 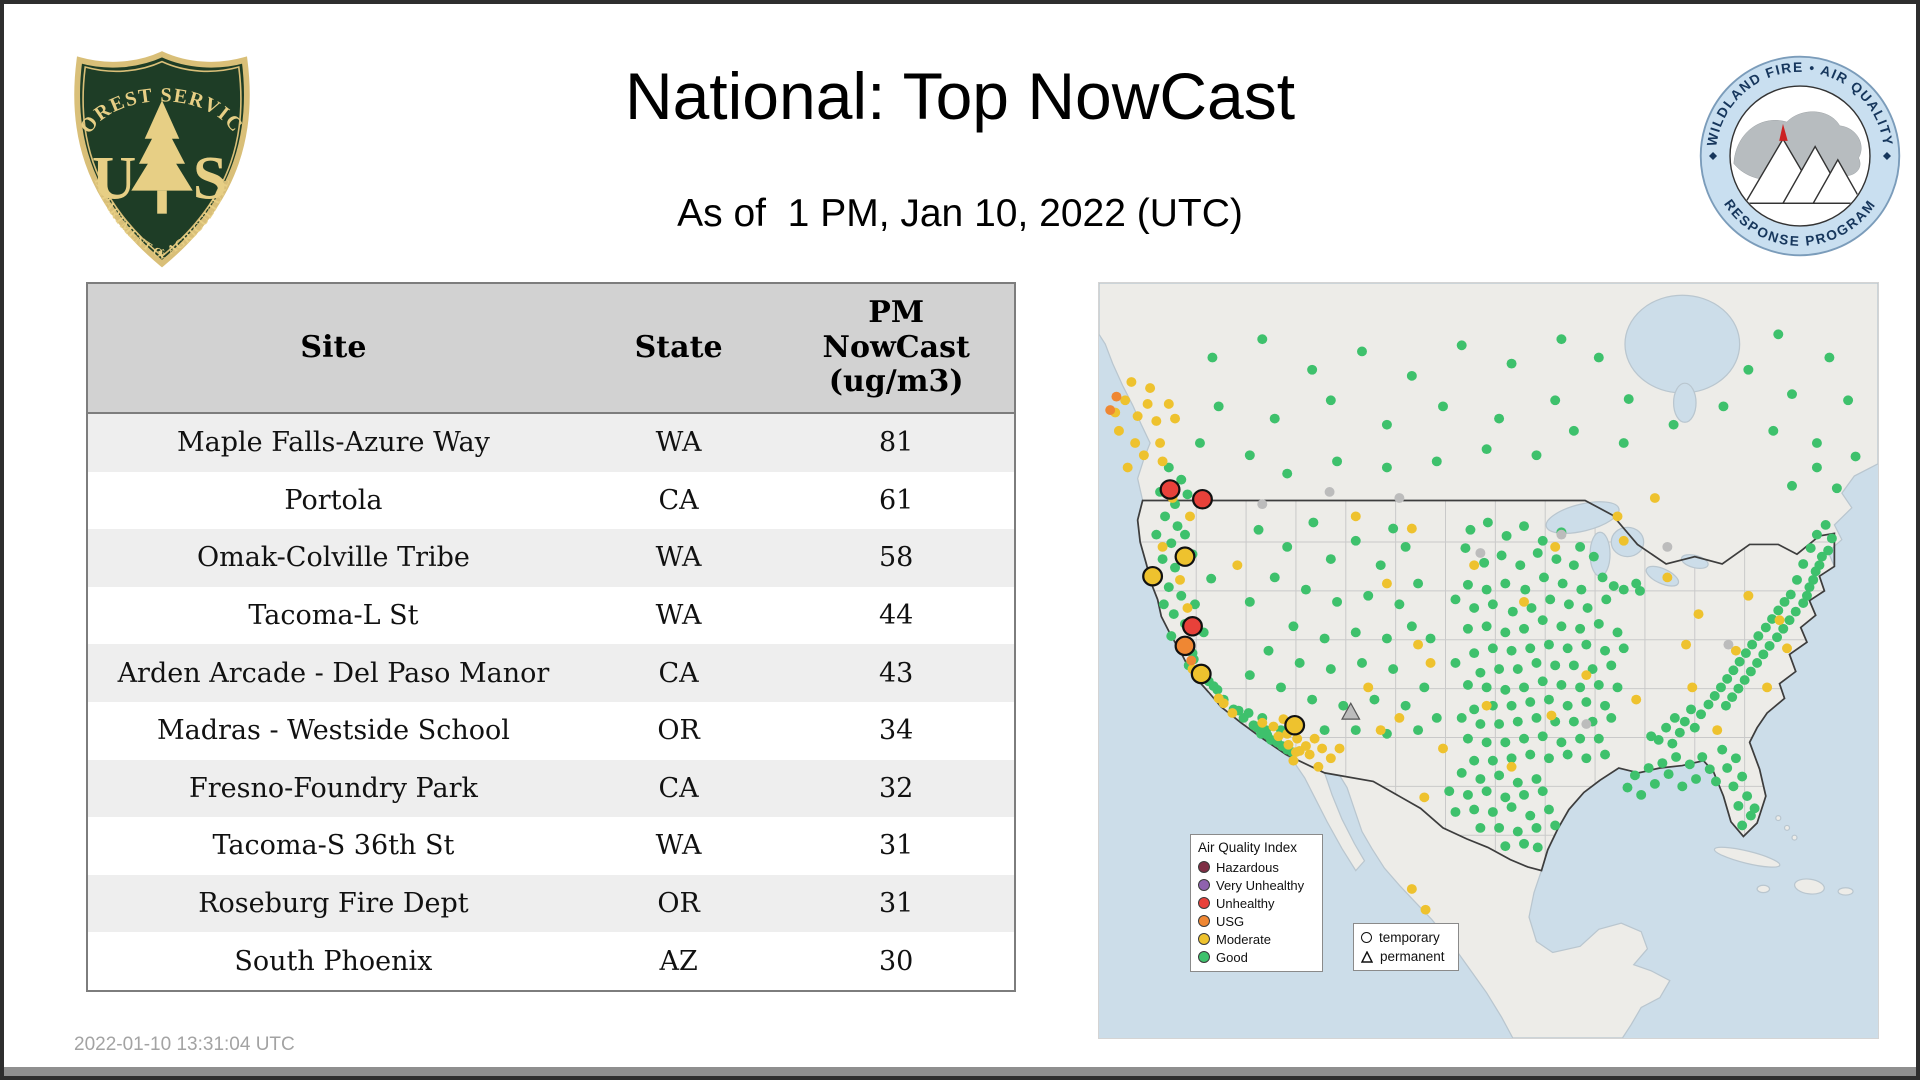 What do you see at coordinates (1366, 937) in the screenshot?
I see `temporary-marker-icon` at bounding box center [1366, 937].